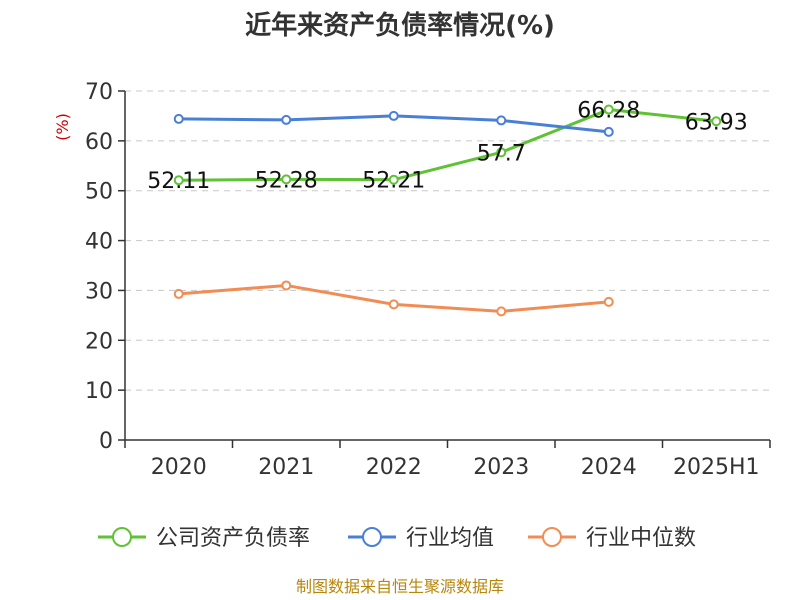  What do you see at coordinates (99, 192) in the screenshot?
I see `y-tick-label: 50` at bounding box center [99, 192].